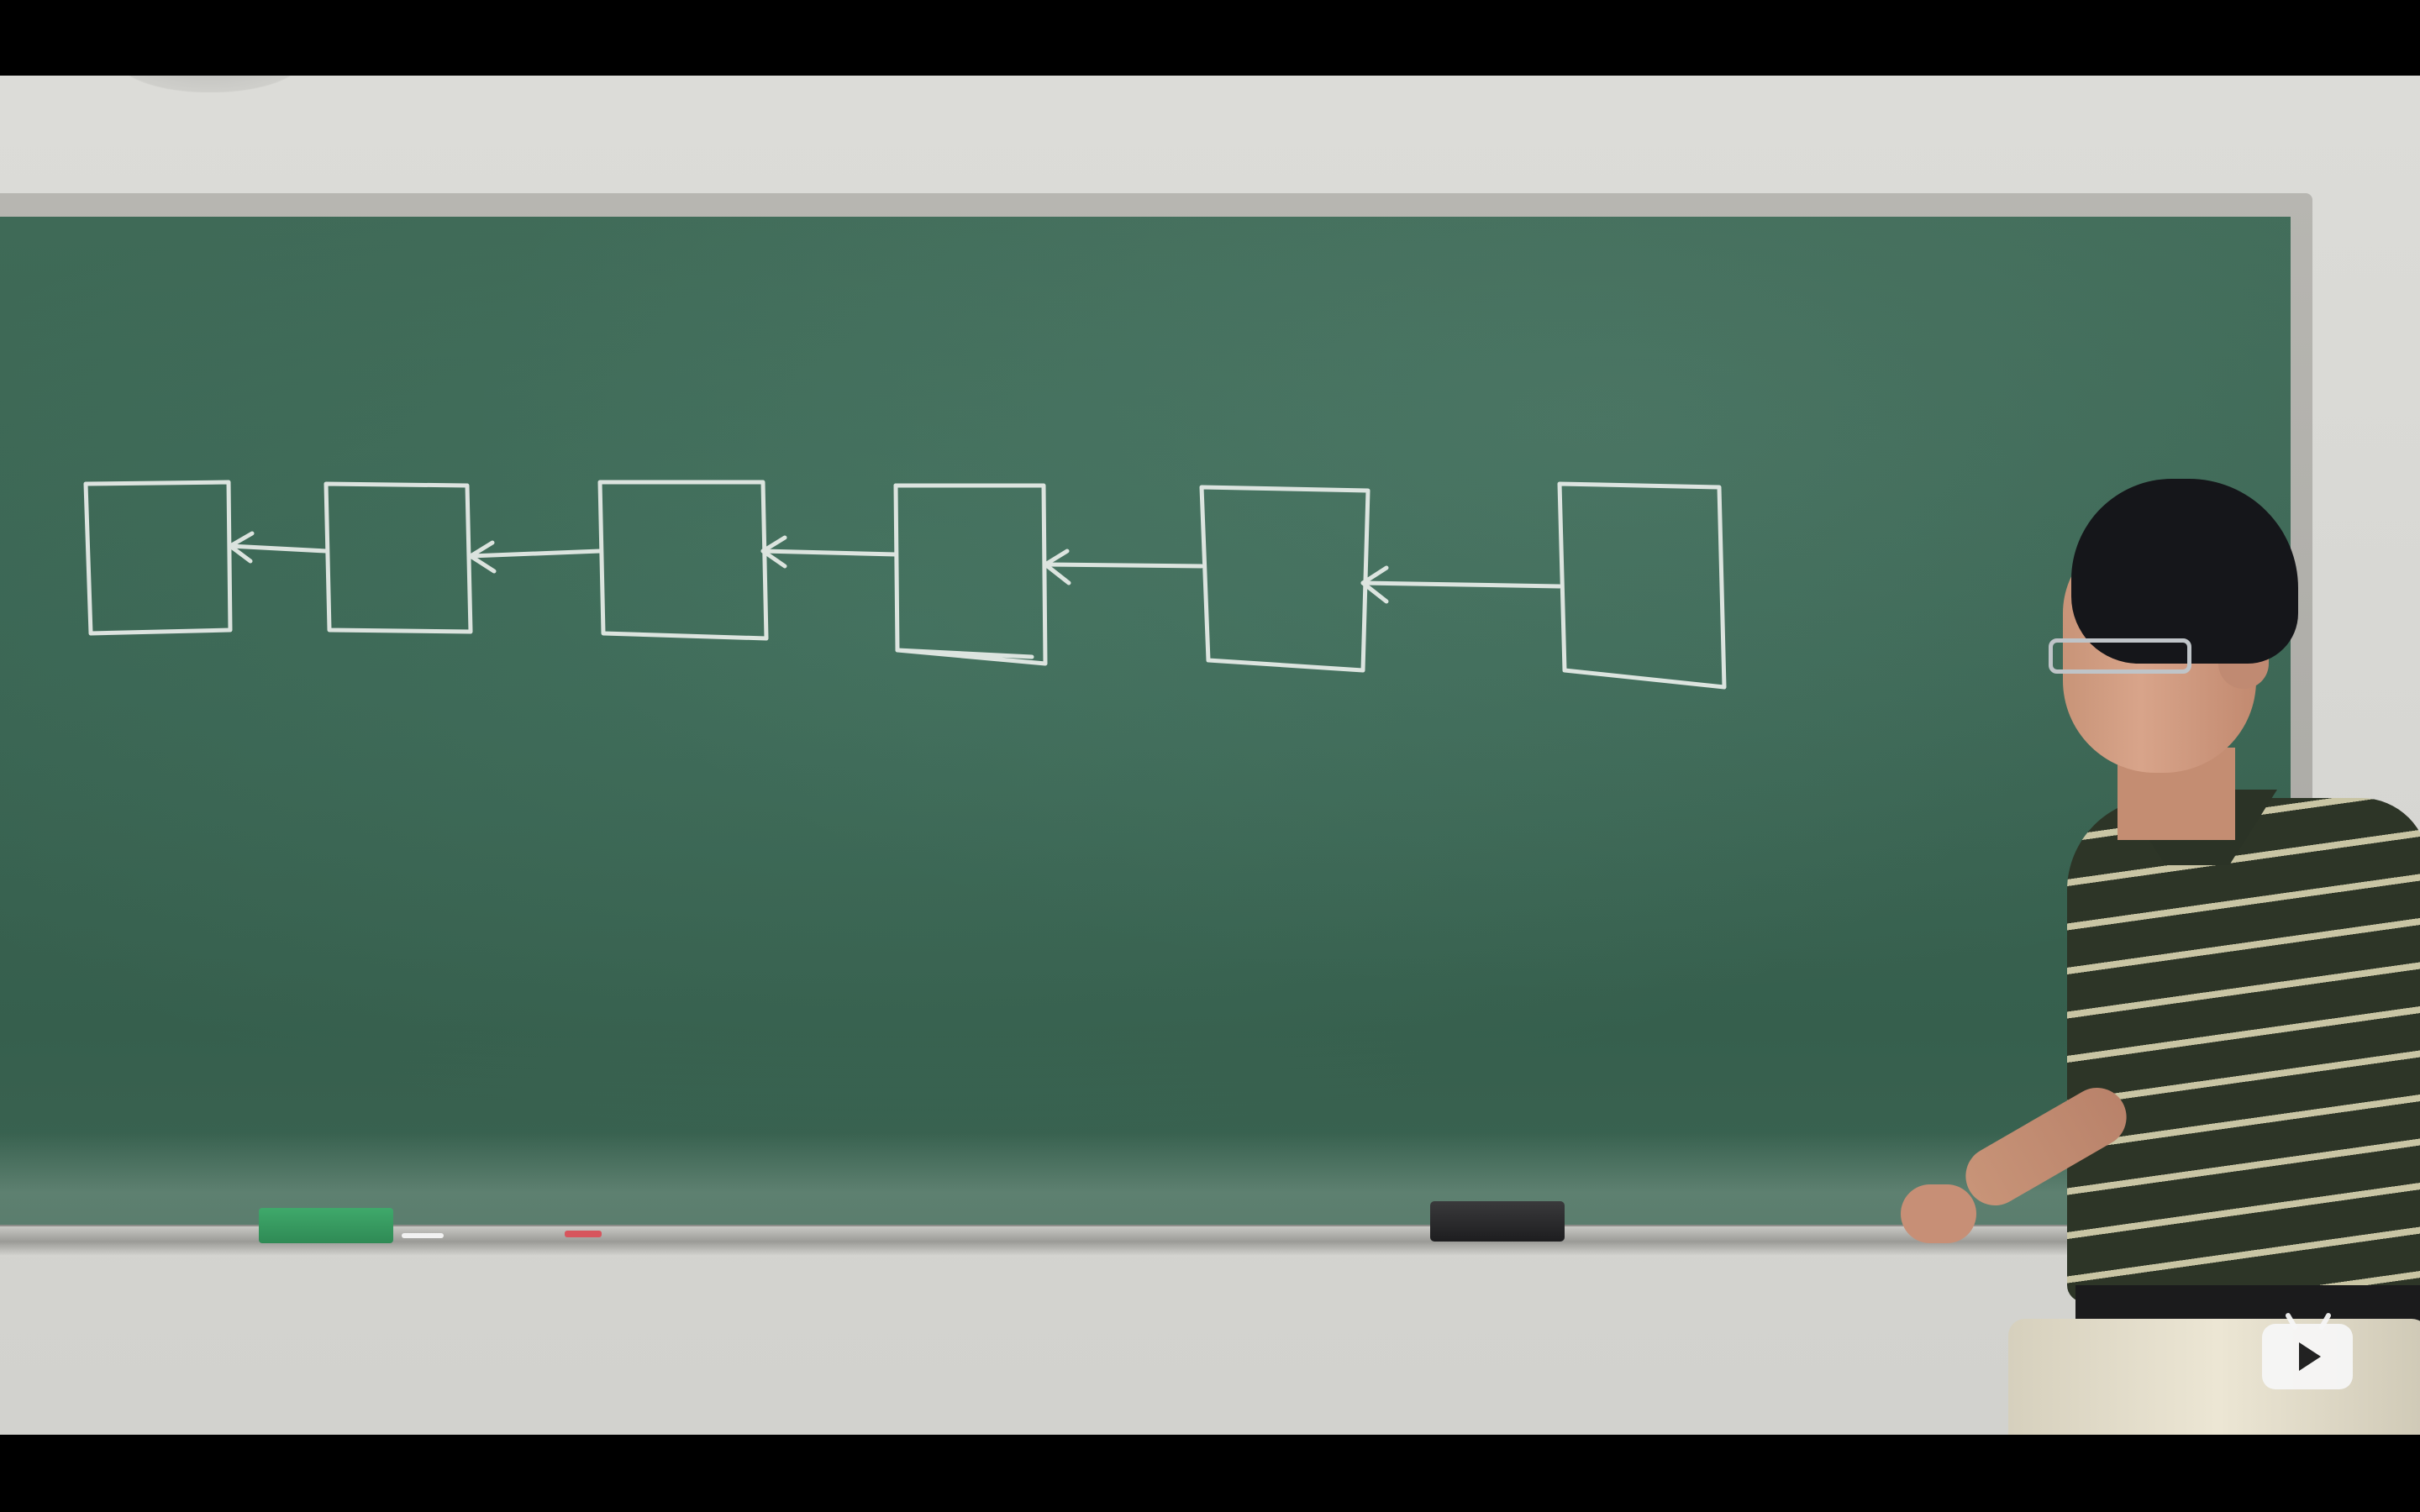  Describe the element at coordinates (1938, 1213) in the screenshot. I see `hand` at that location.